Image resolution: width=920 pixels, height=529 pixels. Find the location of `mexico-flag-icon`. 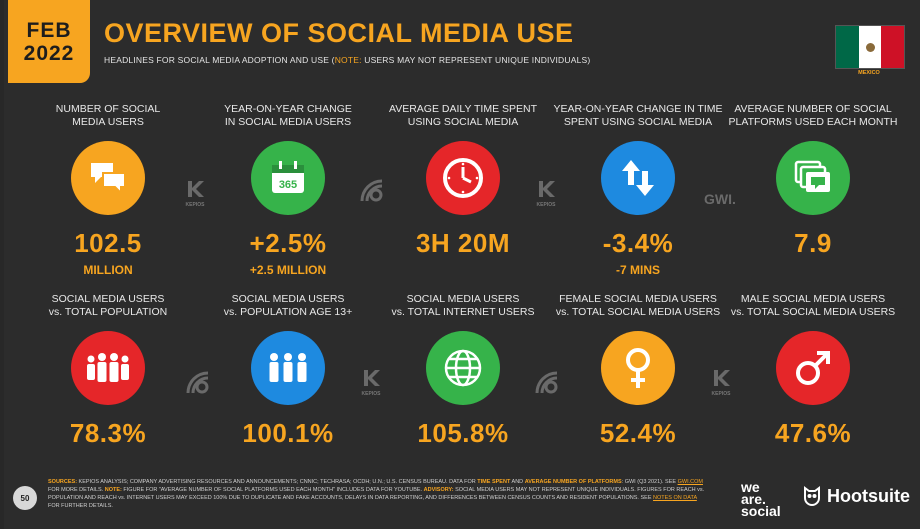

mexico-flag-icon is located at coordinates (870, 47).